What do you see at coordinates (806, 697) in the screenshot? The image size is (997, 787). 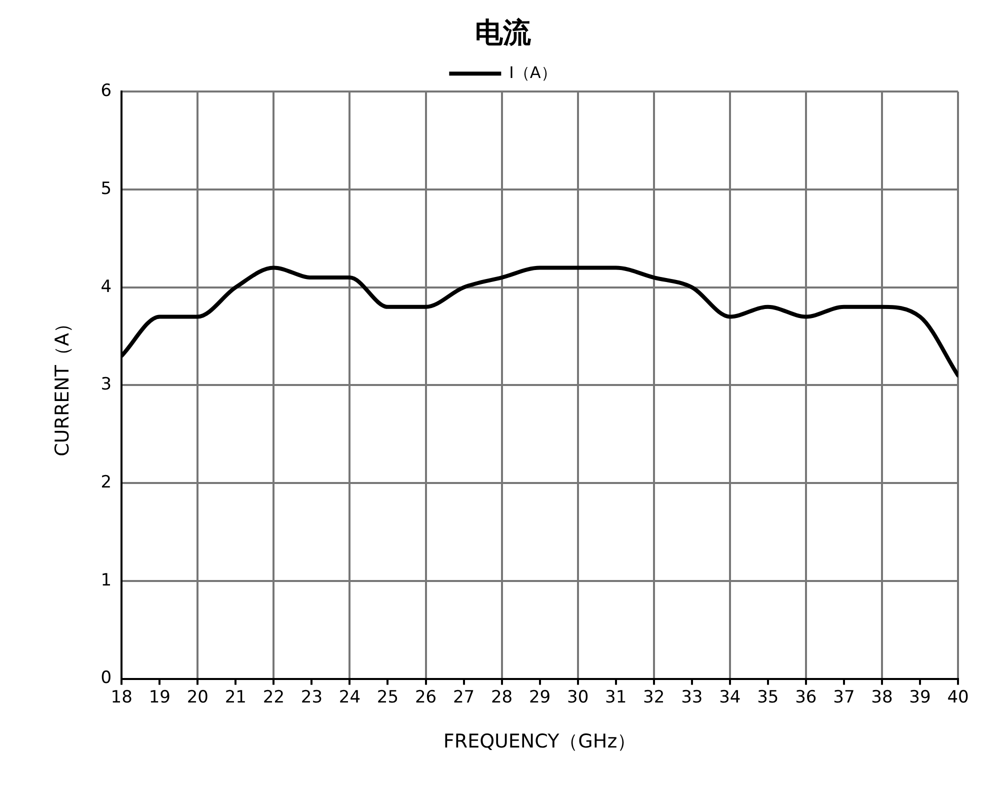 I see `x-tick-label: 36` at bounding box center [806, 697].